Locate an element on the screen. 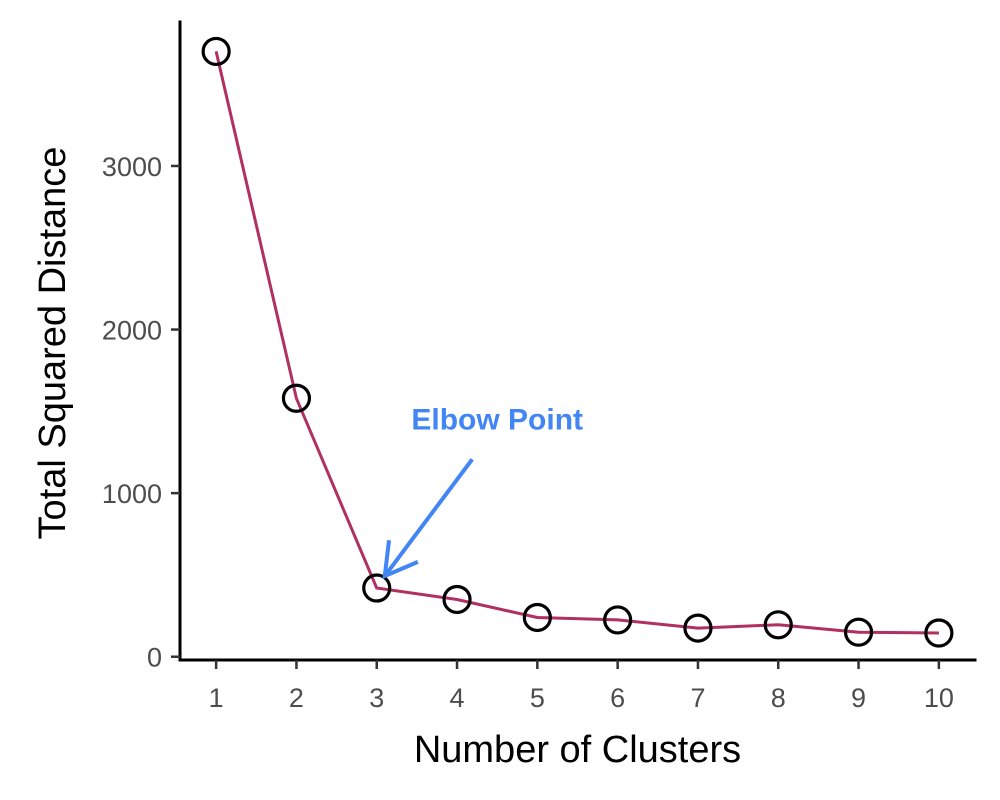 Image resolution: width=1000 pixels, height=800 pixels. x-tick-label: 5 is located at coordinates (537, 698).